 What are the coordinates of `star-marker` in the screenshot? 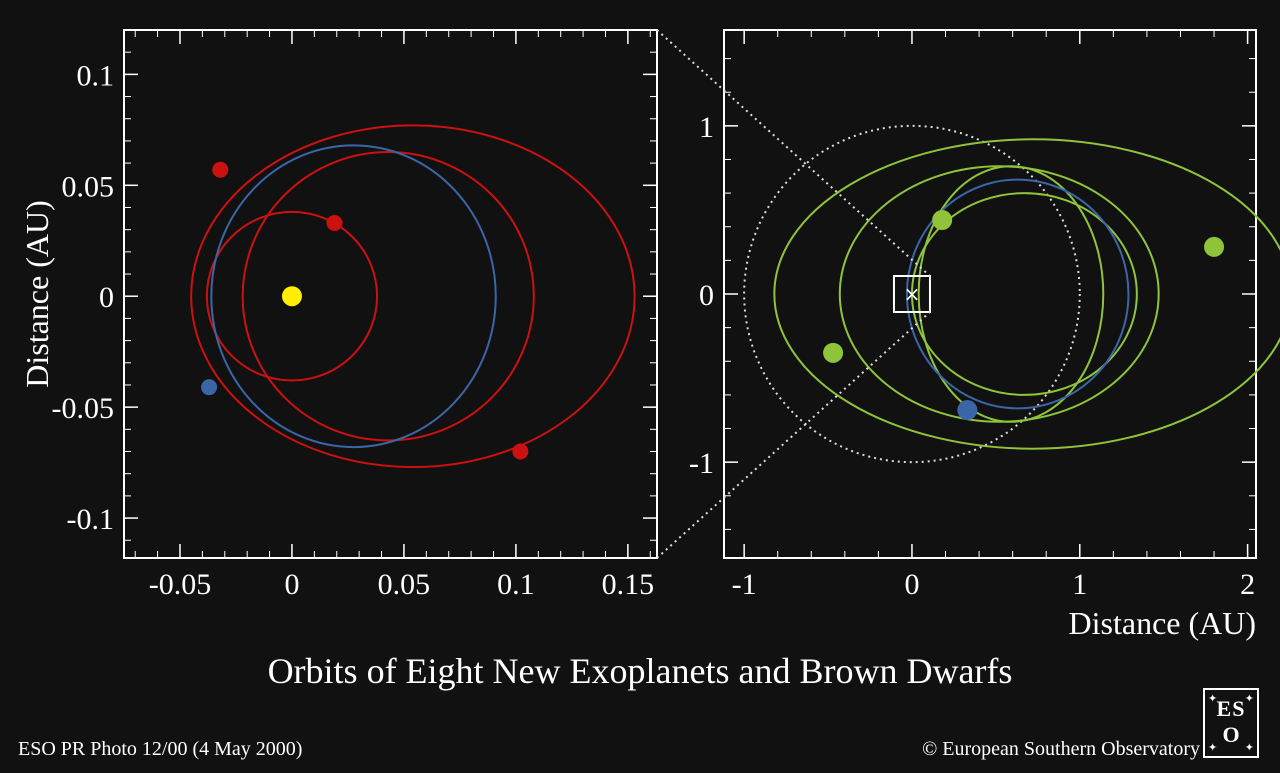 It's located at (291, 296).